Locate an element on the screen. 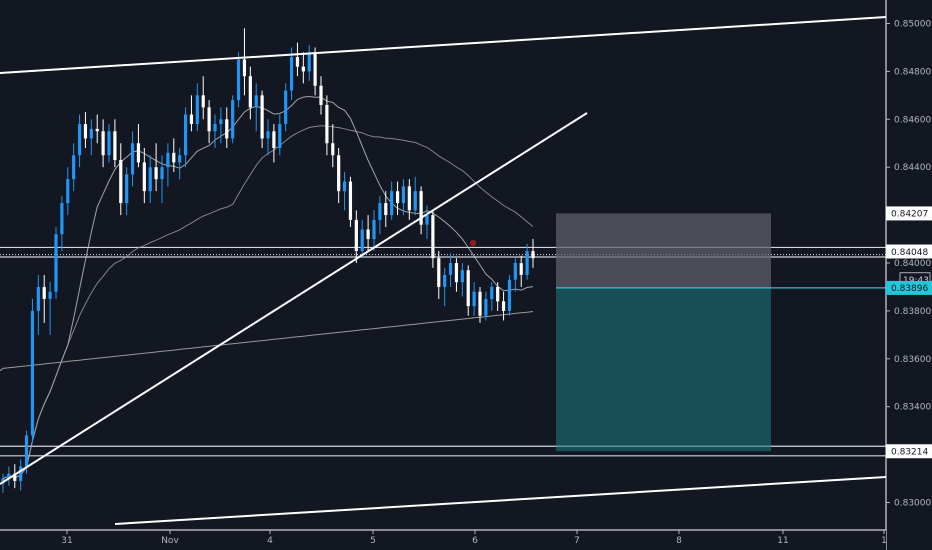 The image size is (932, 550). price-badge-4: 0.83214 is located at coordinates (909, 453).